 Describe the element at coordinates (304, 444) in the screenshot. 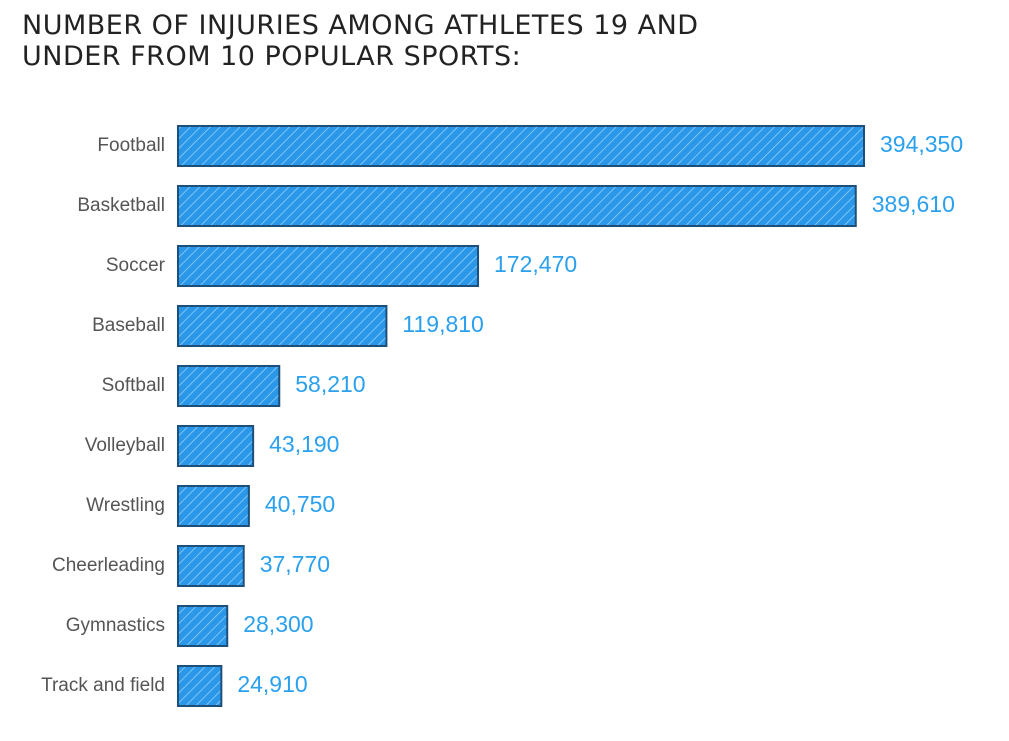

I see `value-label: 43,190` at that location.